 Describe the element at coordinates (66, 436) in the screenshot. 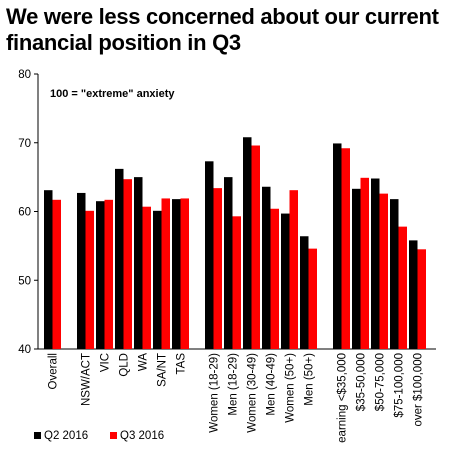

I see `legend-label-q2: Q2 2016` at that location.